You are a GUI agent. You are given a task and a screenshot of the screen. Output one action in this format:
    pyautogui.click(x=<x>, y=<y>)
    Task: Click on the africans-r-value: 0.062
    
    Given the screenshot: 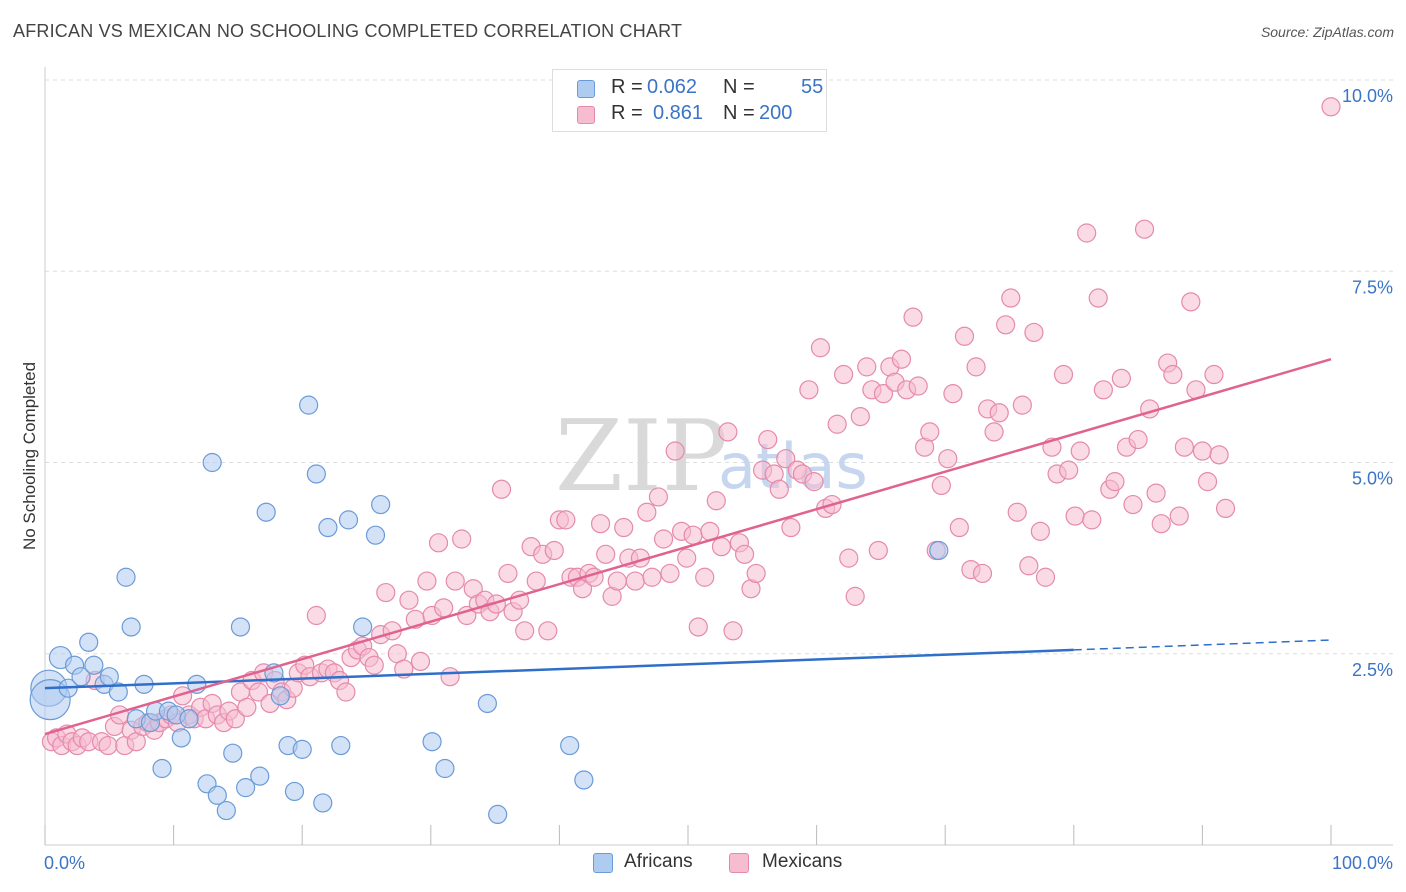 What is the action you would take?
    pyautogui.click(x=672, y=87)
    